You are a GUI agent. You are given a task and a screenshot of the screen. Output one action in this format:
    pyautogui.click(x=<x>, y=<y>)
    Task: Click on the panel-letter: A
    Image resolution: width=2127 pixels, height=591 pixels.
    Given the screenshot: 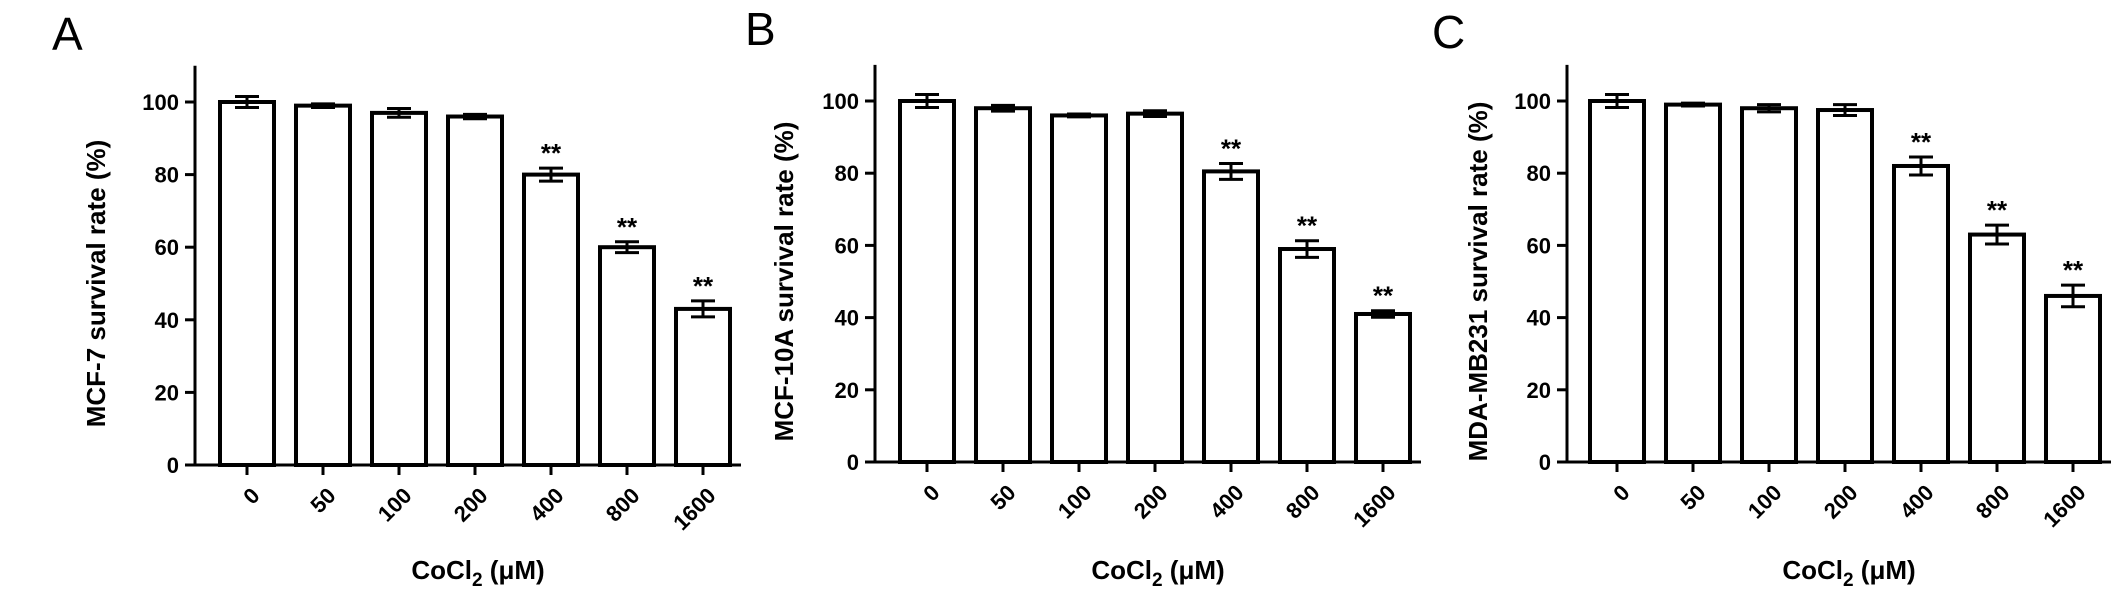 What is the action you would take?
    pyautogui.click(x=67, y=34)
    